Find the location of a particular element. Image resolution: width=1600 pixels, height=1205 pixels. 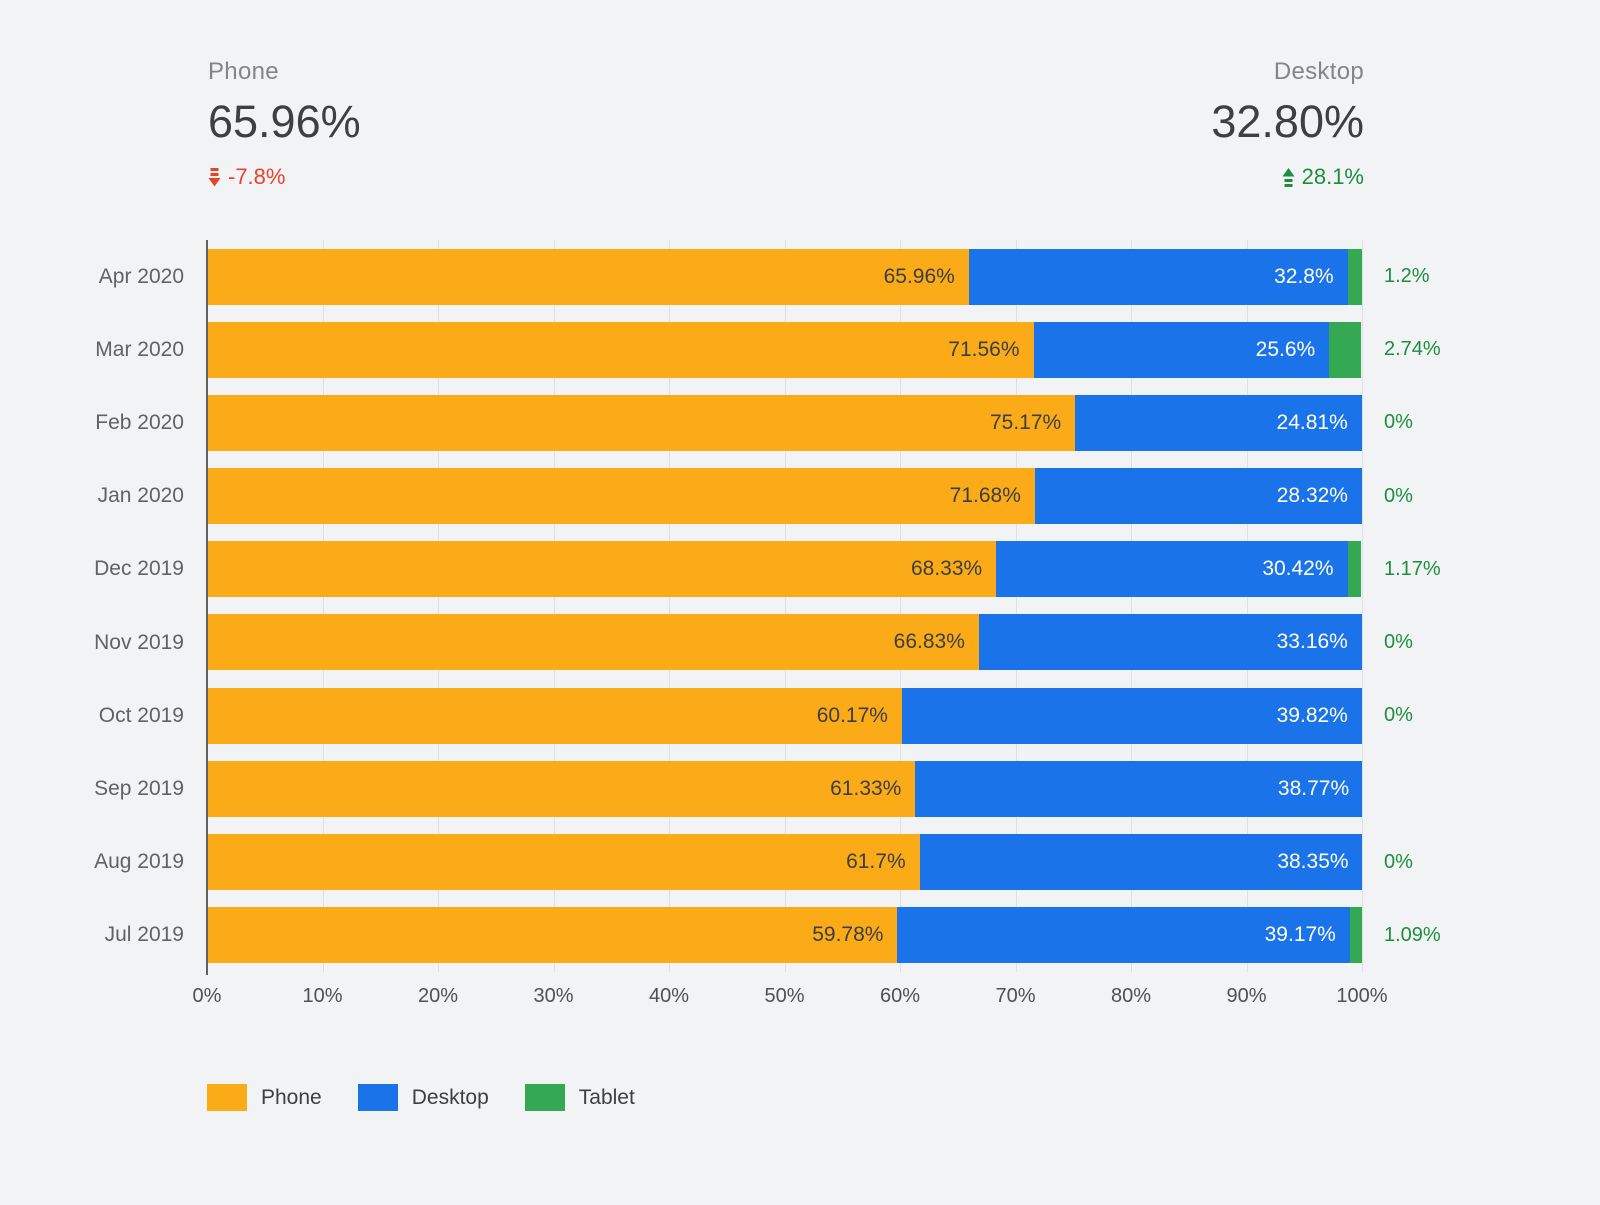

bar-track: 71.68% 28.32% is located at coordinates (784, 496).